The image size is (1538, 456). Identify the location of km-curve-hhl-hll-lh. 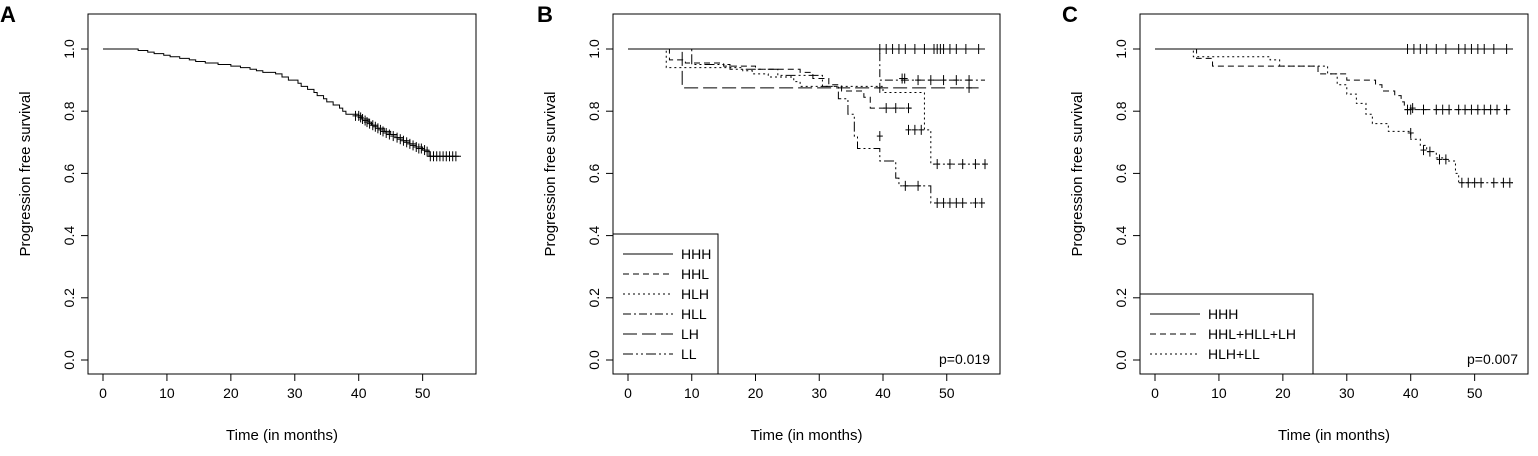
(1334, 79).